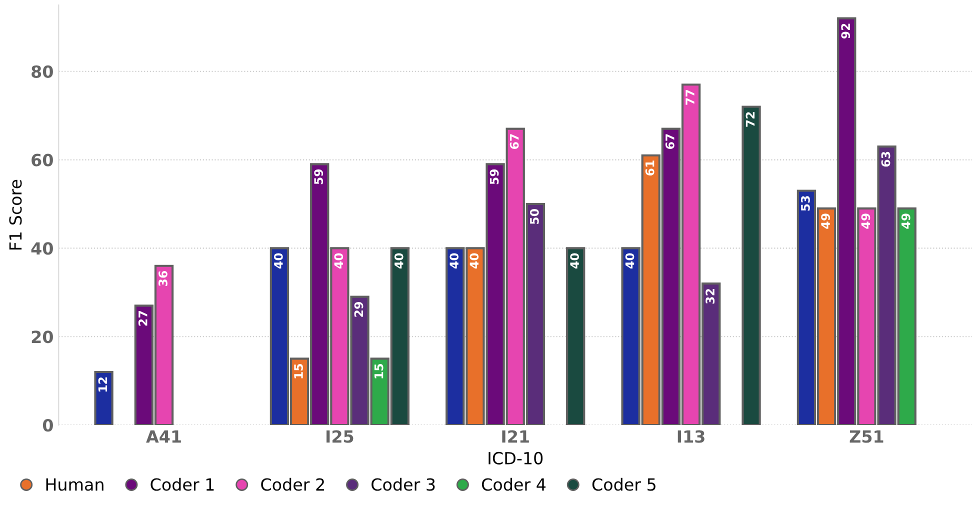 Image resolution: width=977 pixels, height=506 pixels. Describe the element at coordinates (750, 119) in the screenshot. I see `data-label: 72` at that location.